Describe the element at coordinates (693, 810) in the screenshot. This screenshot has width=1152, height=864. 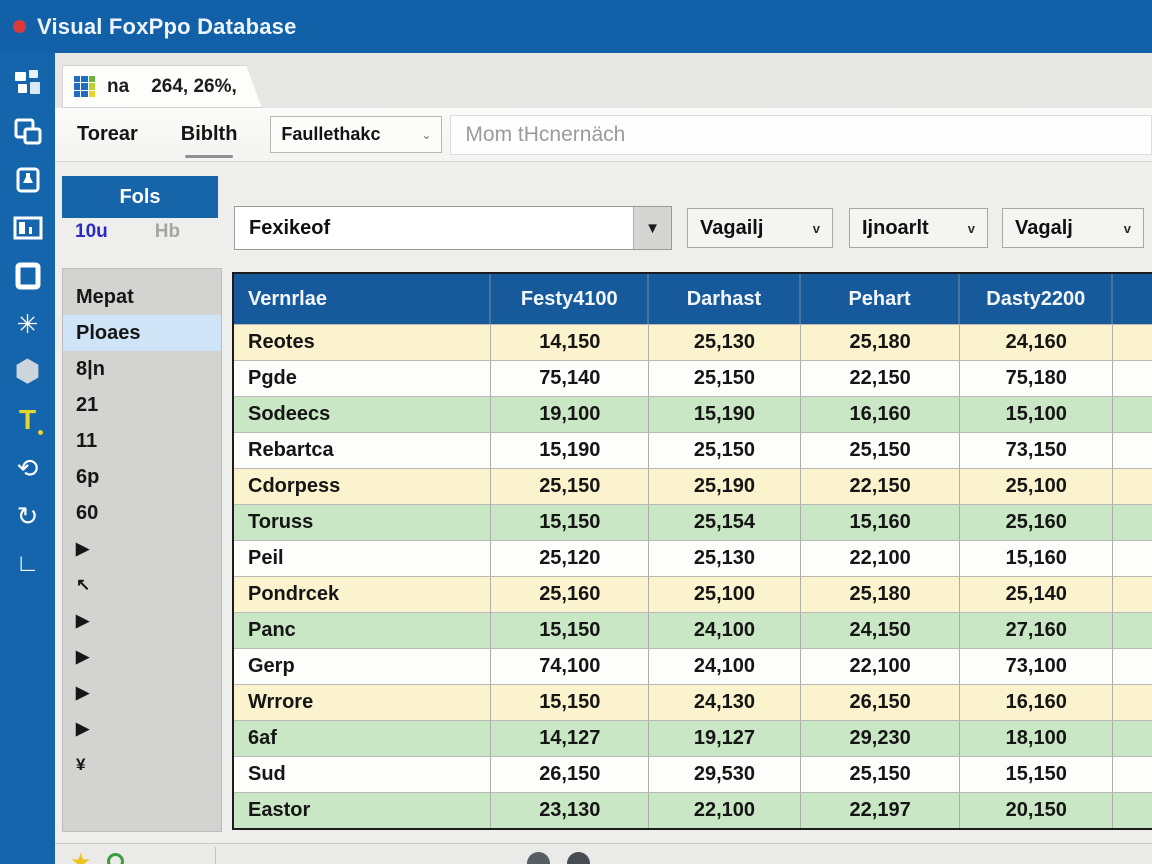
I see `table-row: Eastor 23,130 22,100 22,197 20,150` at that location.